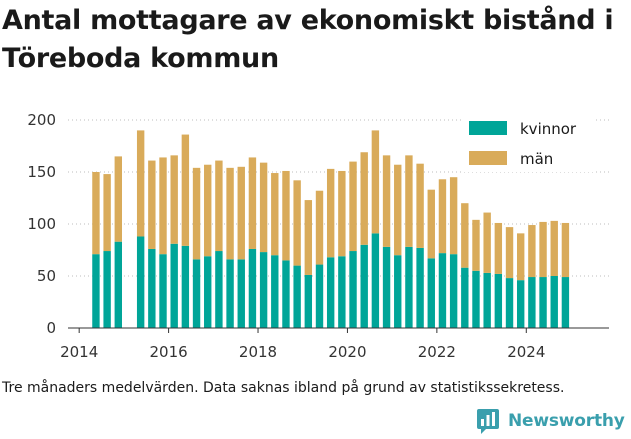 This screenshot has height=439, width=631. Describe the element at coordinates (566, 421) in the screenshot. I see `brand-name: Newsworthy` at that location.